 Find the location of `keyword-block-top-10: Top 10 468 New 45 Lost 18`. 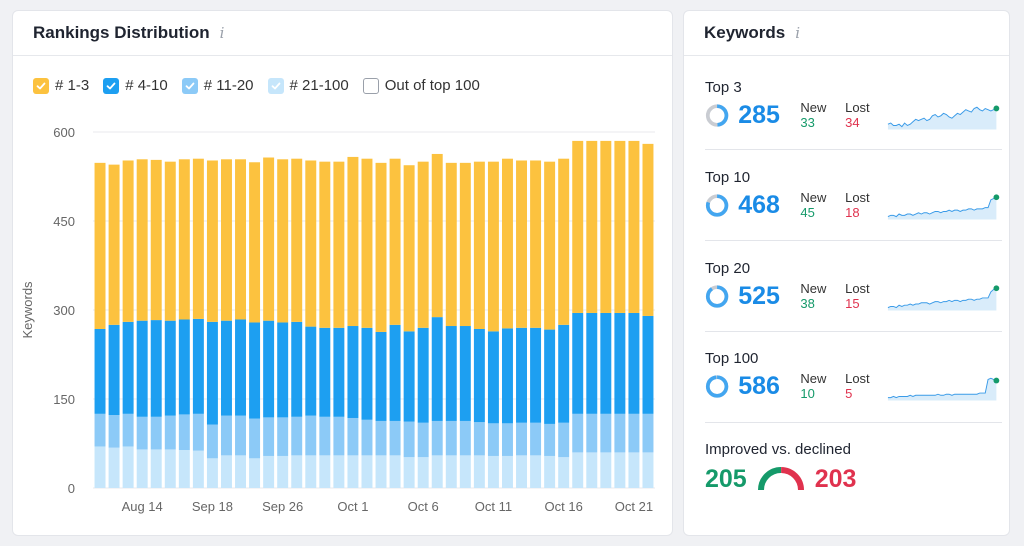

keyword-block-top-10: Top 10 468 New 45 Lost 18 is located at coordinates (853, 194).